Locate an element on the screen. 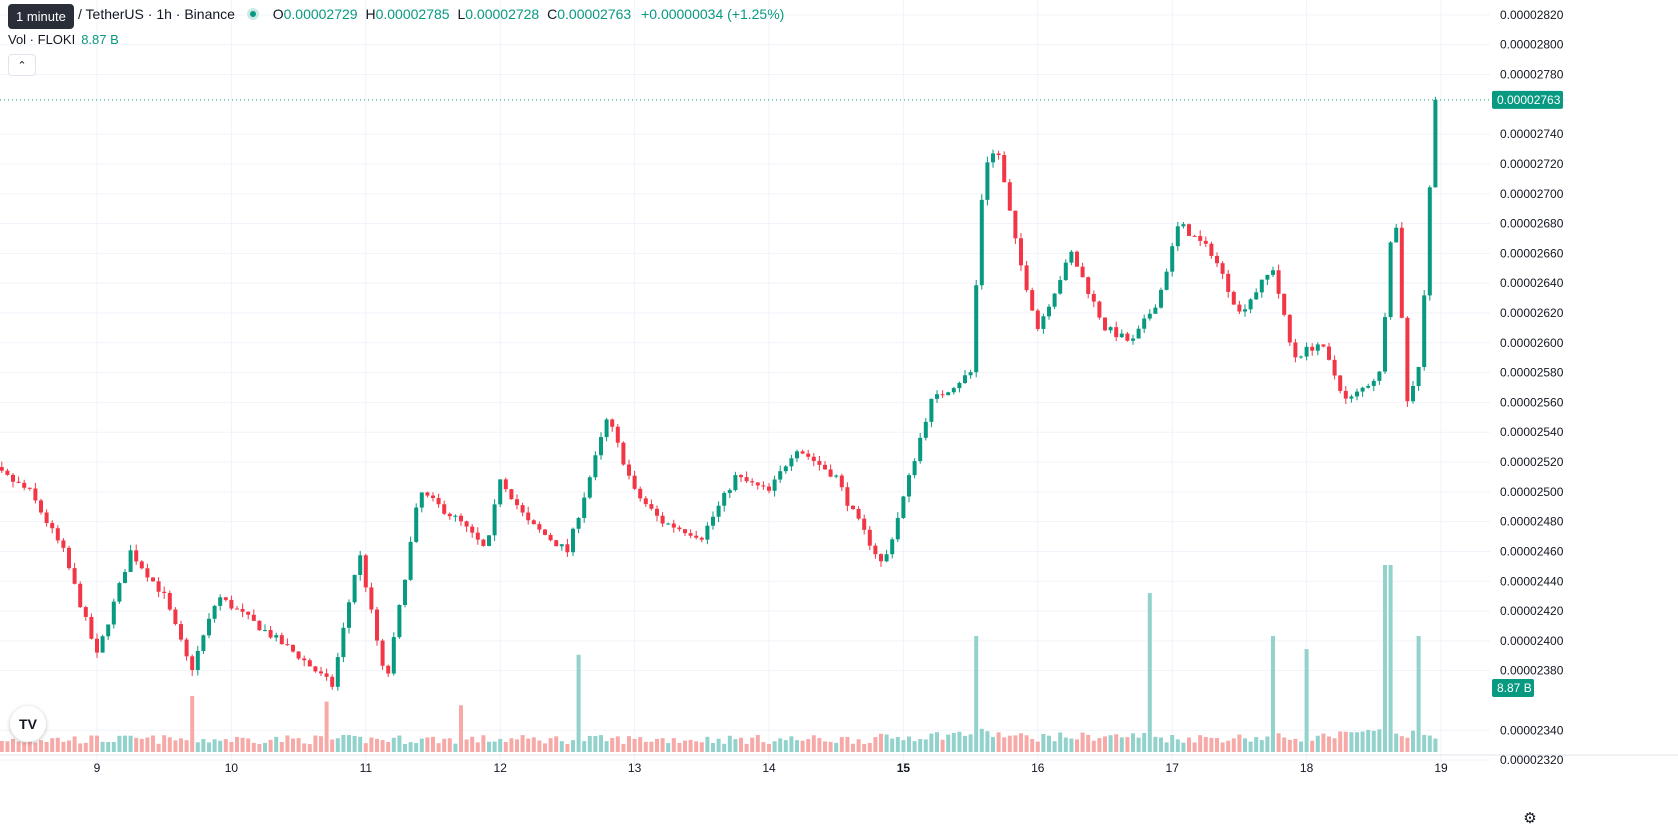  symbol-title: / TetherUS · 1h · Binance is located at coordinates (156, 14).